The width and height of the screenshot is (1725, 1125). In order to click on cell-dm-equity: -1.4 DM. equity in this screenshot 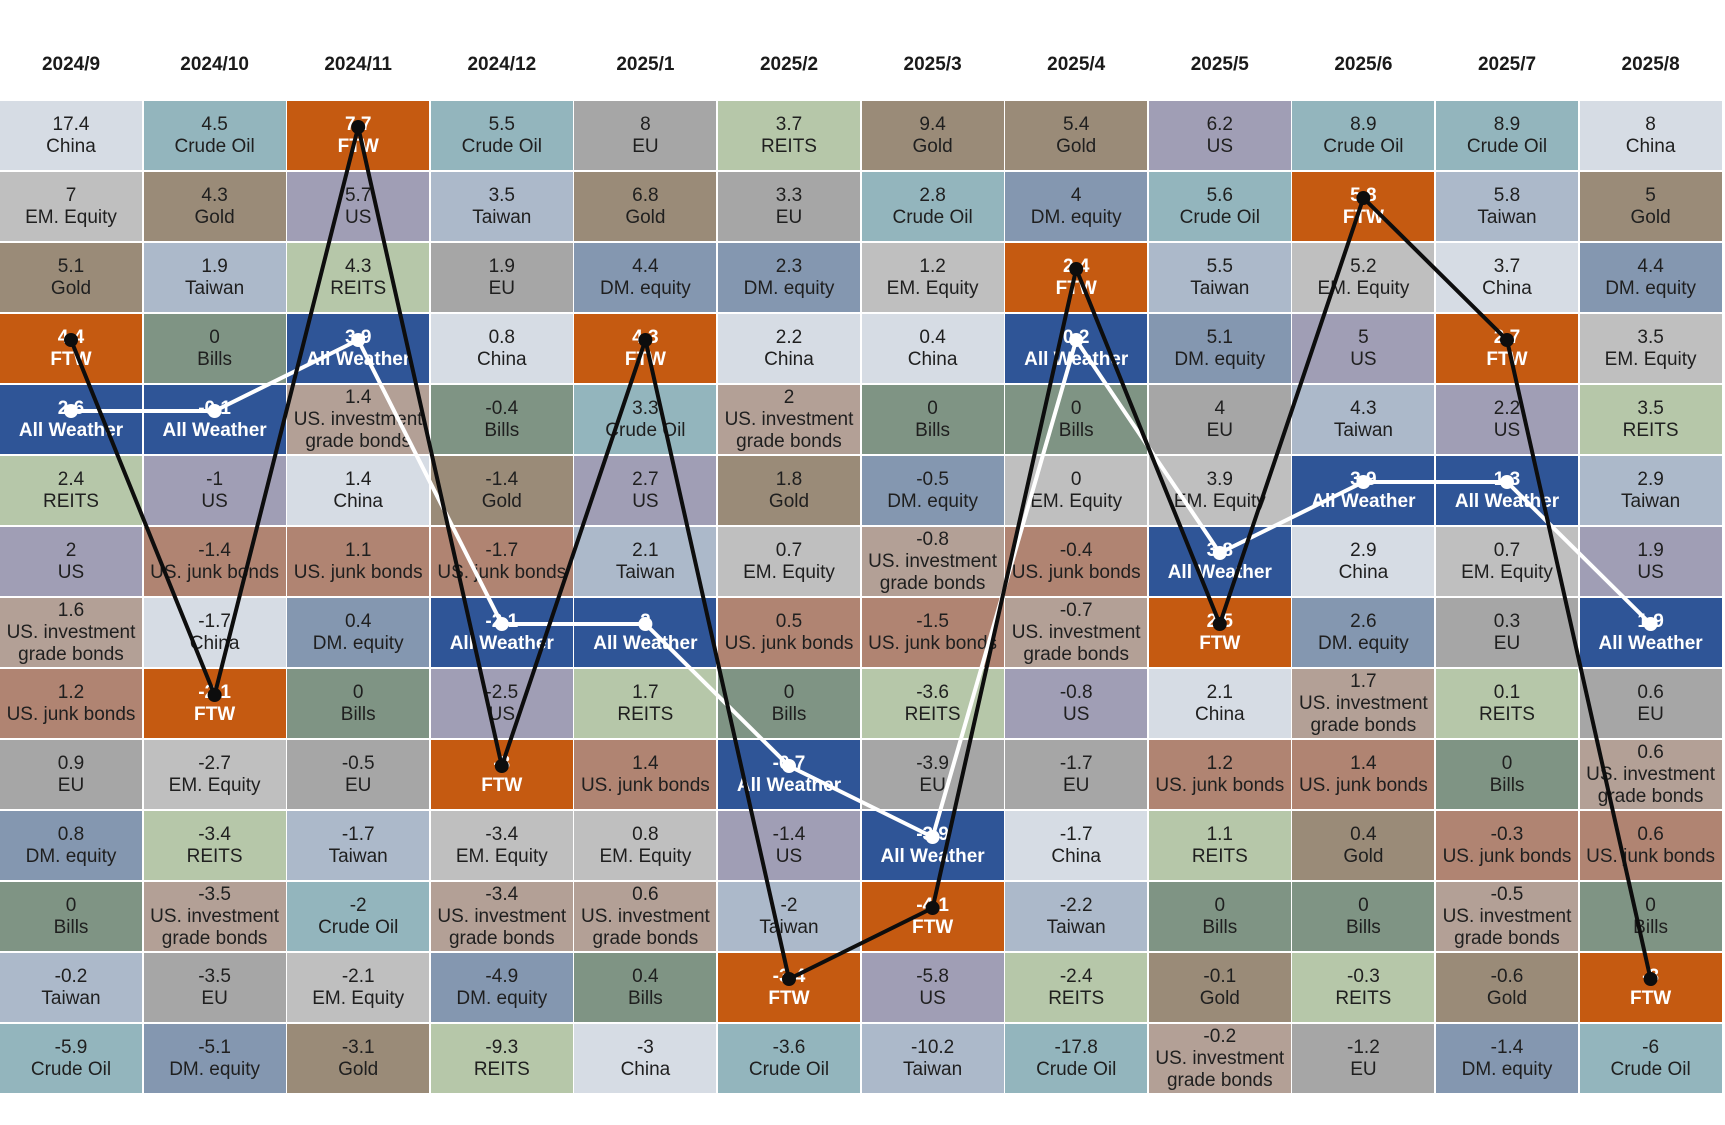, I will do `click(1507, 1058)`.